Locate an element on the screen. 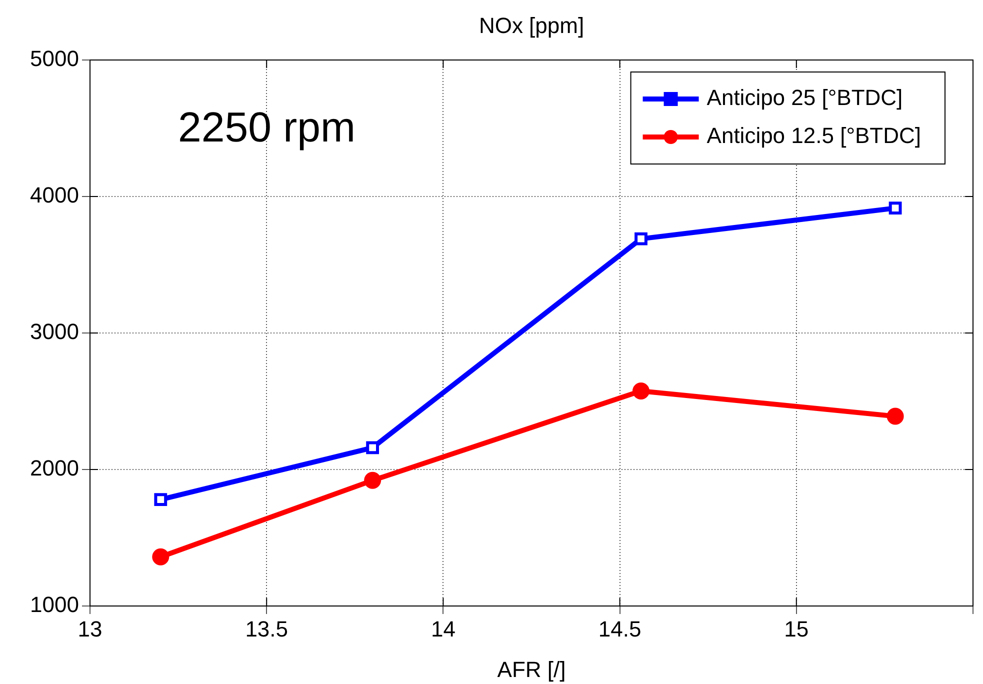 The height and width of the screenshot is (684, 983). x-tick-label: 14.5 is located at coordinates (620, 629).